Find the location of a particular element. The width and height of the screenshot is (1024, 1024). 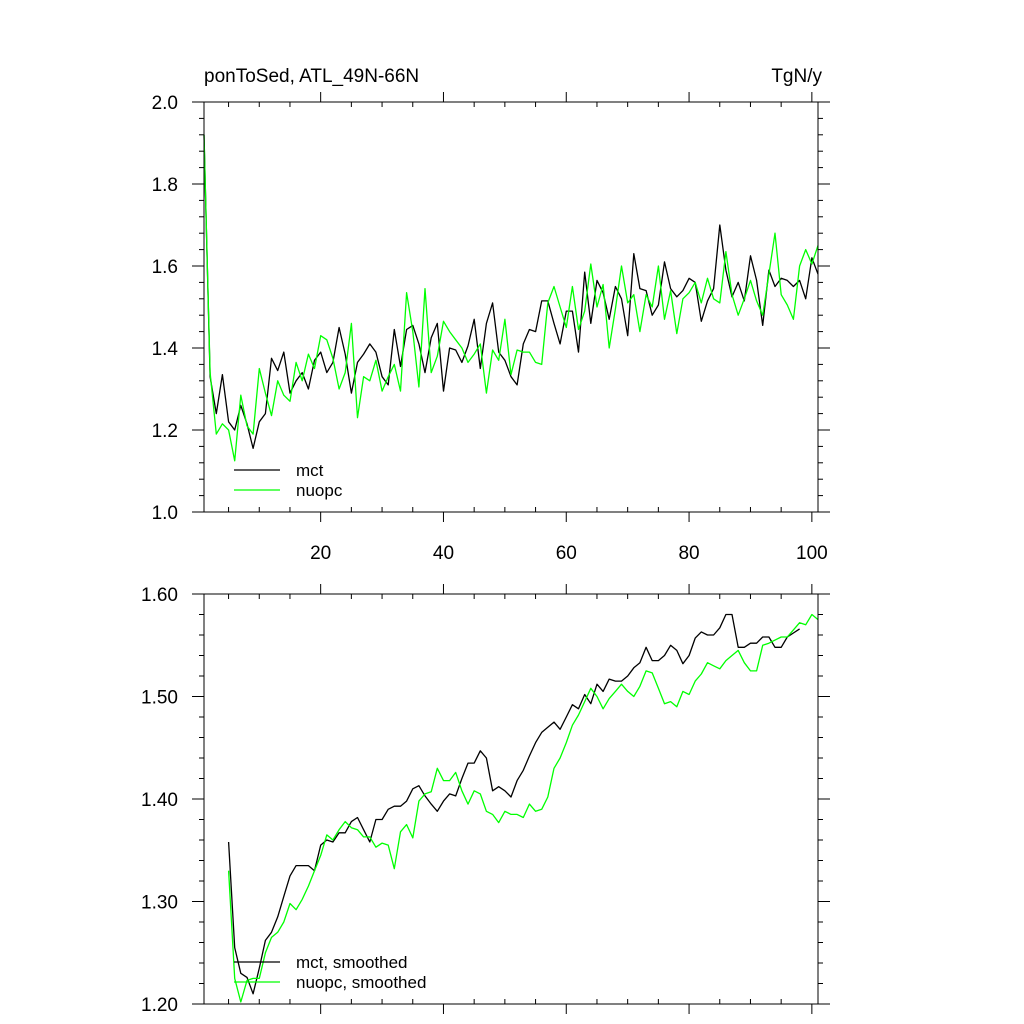

legend-label-nuopc-smoothed: nuopc, smoothed is located at coordinates (361, 982).